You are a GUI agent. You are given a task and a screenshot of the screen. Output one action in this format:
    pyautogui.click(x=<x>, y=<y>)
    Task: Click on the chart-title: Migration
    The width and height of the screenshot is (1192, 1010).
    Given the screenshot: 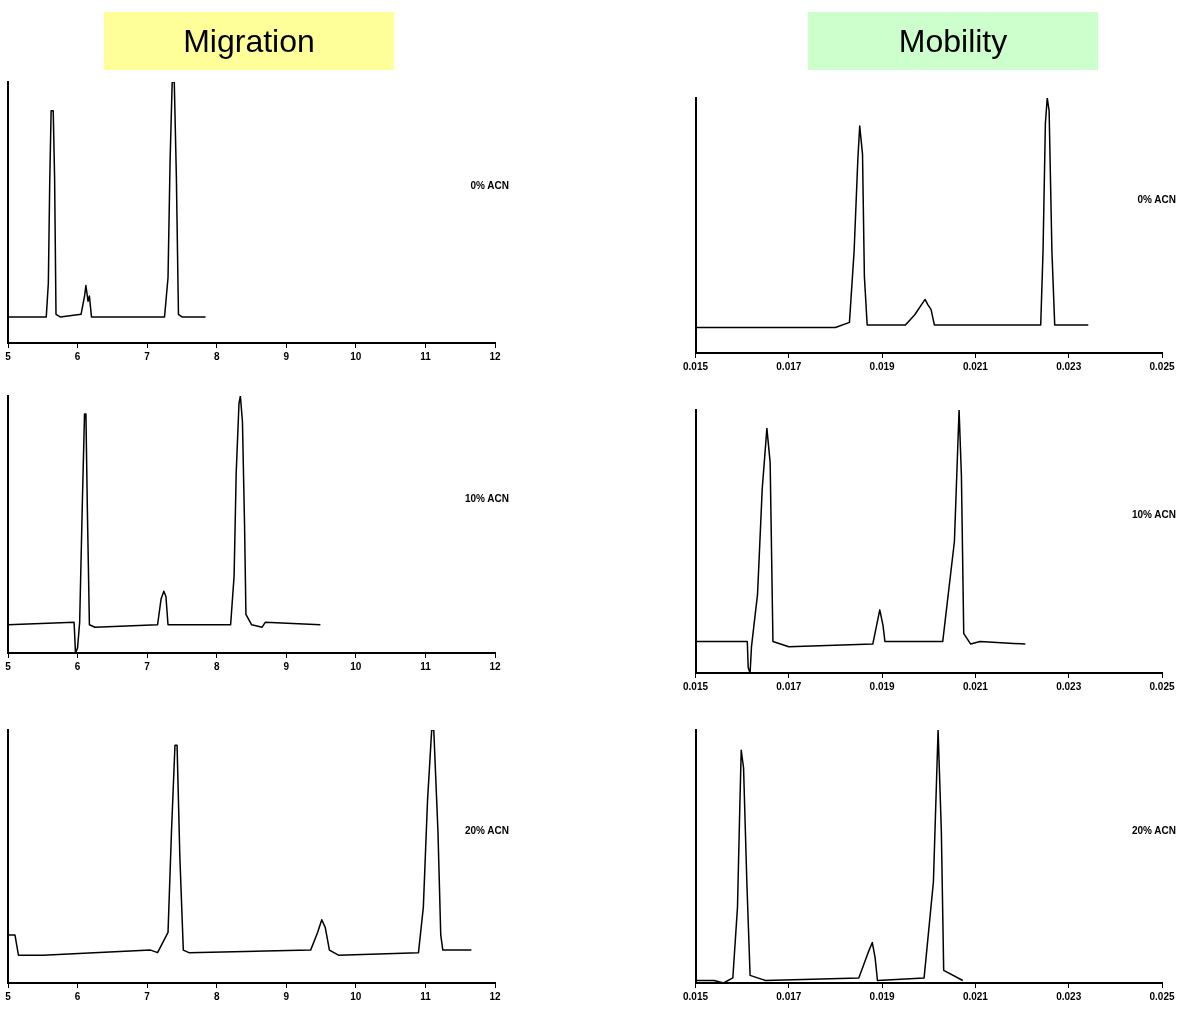 What is the action you would take?
    pyautogui.click(x=249, y=41)
    